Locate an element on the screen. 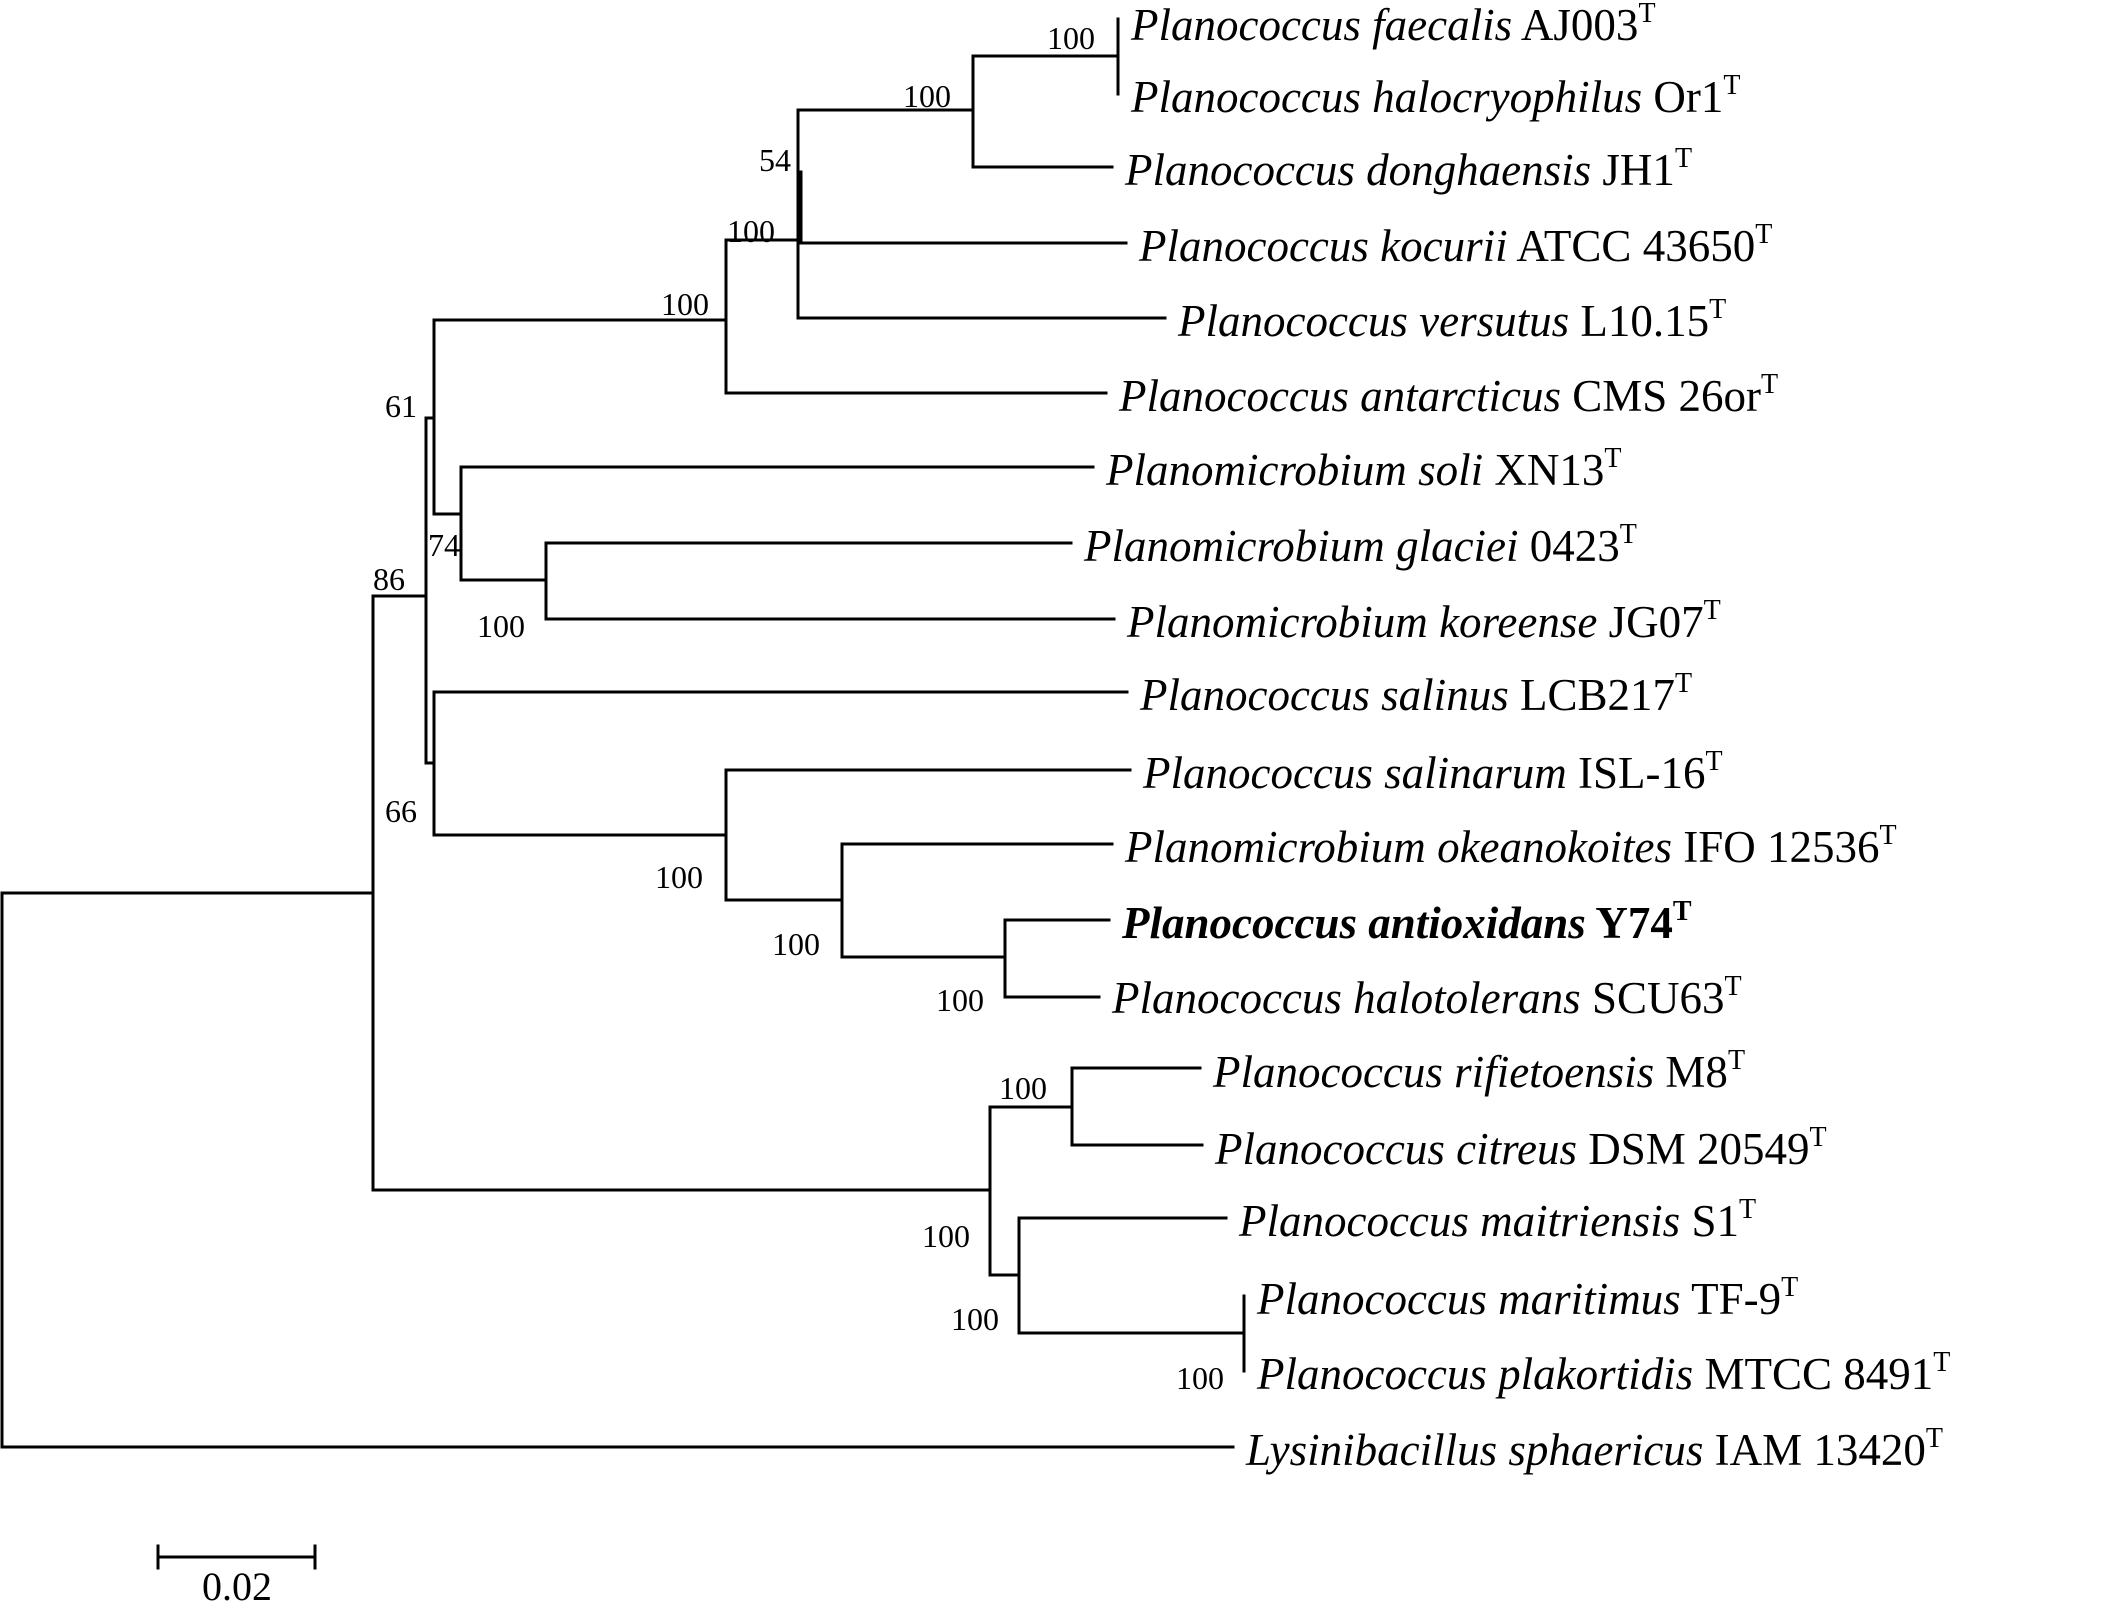  scale-bar: 0.02 is located at coordinates (236, 1573).